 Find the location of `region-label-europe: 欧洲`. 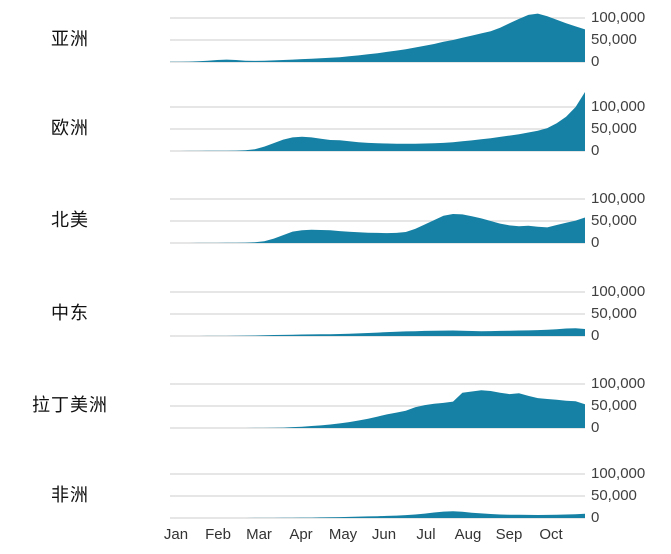

region-label-europe: 欧洲 is located at coordinates (70, 128).